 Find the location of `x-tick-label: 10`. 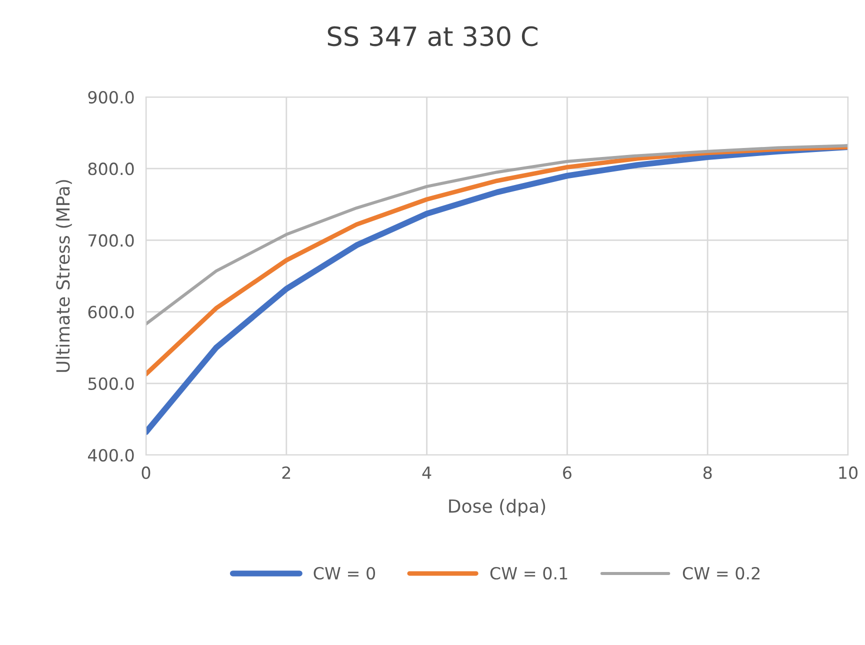

x-tick-label: 10 is located at coordinates (848, 473).